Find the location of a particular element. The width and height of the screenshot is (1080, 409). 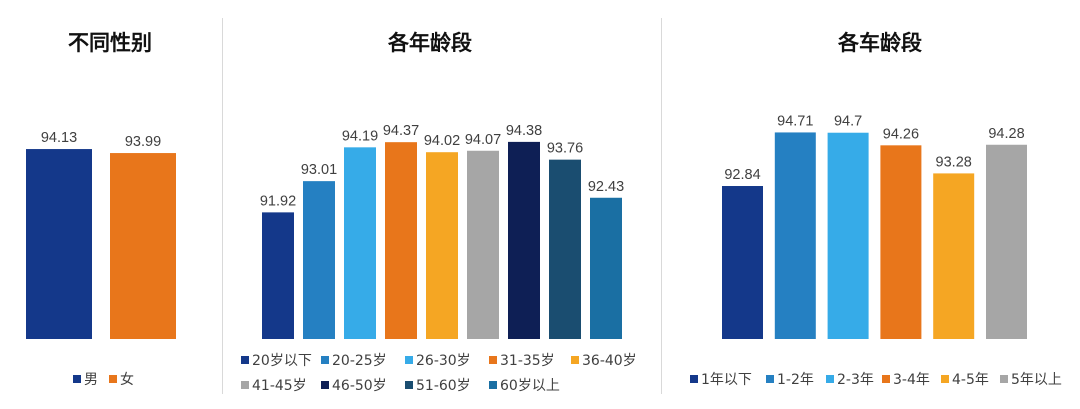

legend-item-1-6: 46-50岁 is located at coordinates (354, 385).